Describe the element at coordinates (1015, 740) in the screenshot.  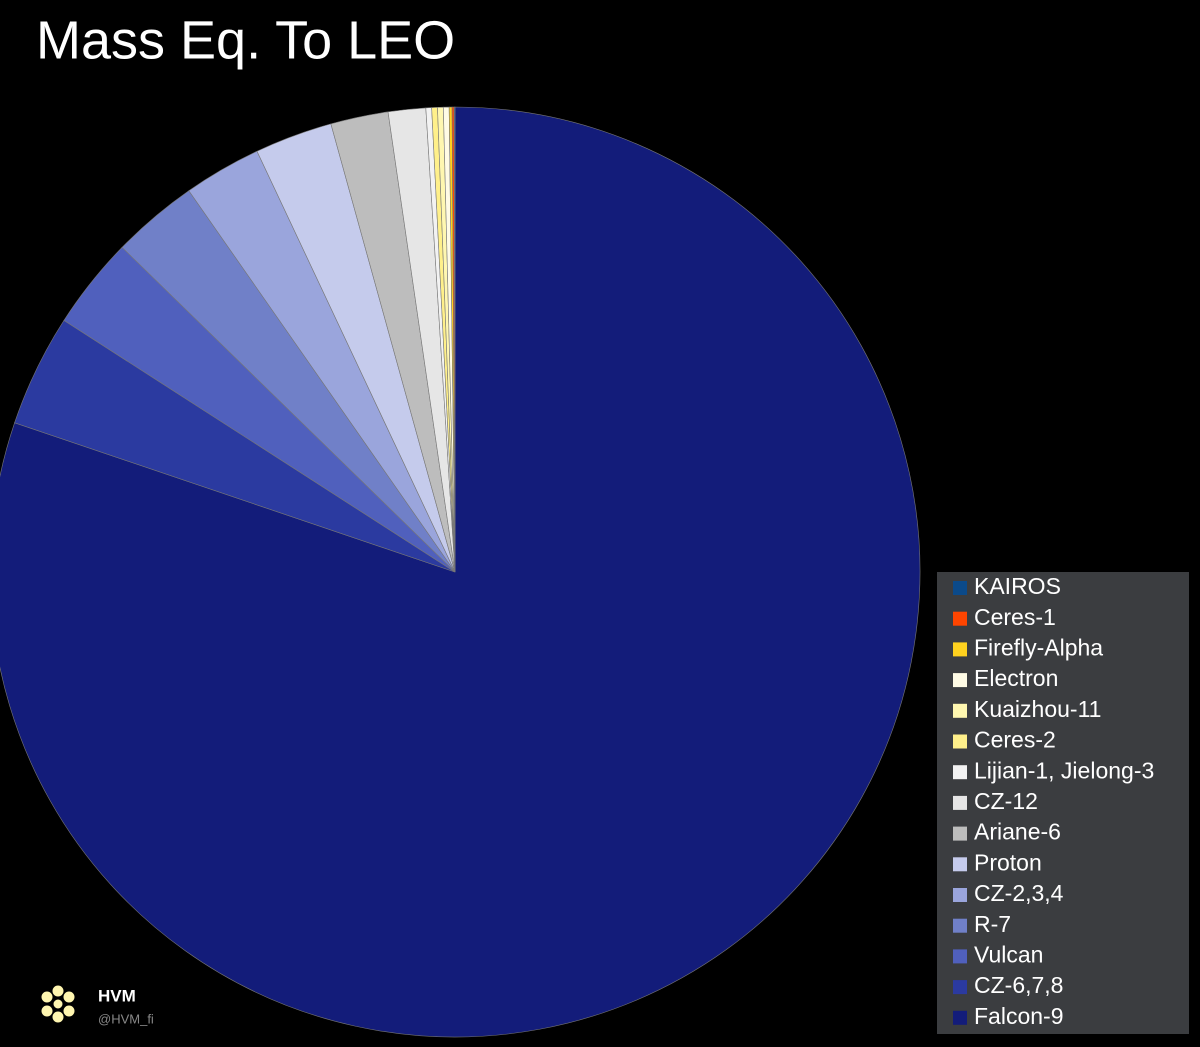
I see `legend-label: Ceres-2` at that location.